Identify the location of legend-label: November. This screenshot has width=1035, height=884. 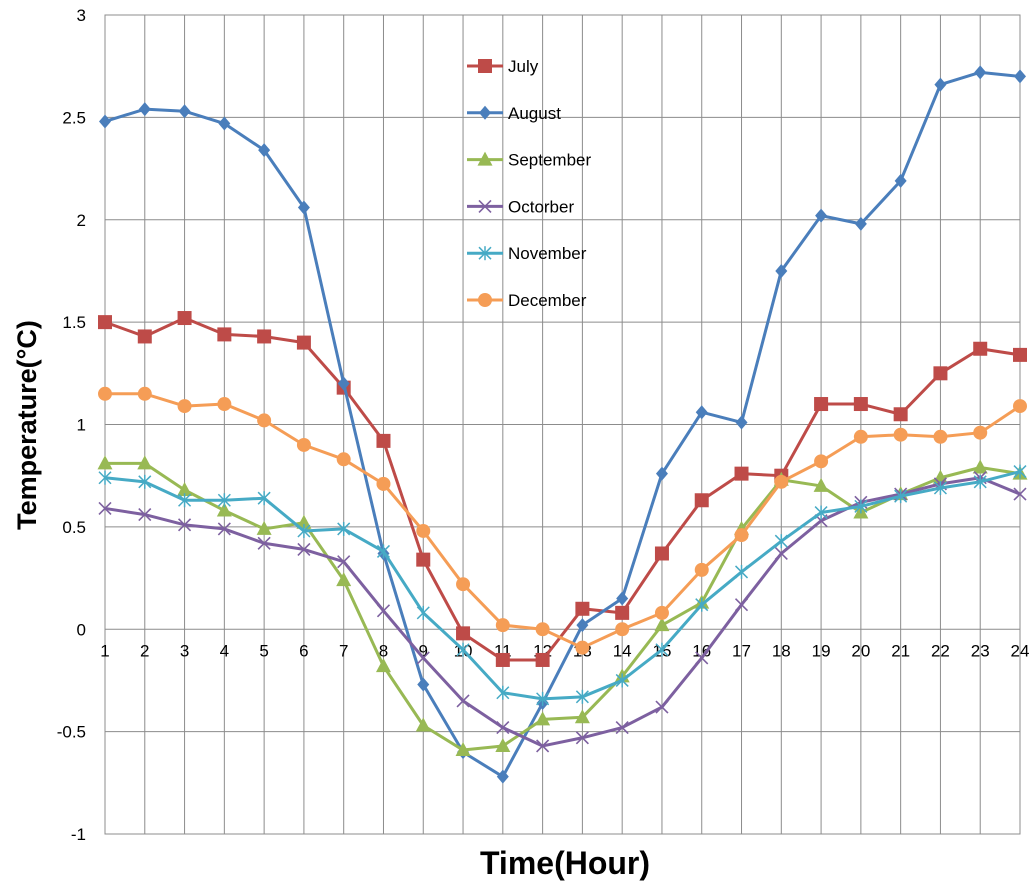
(547, 253).